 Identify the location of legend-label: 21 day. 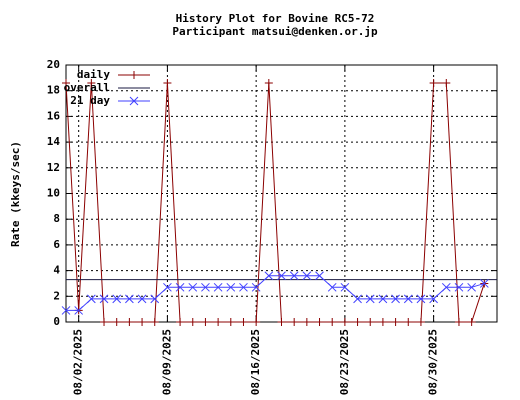
(90, 100).